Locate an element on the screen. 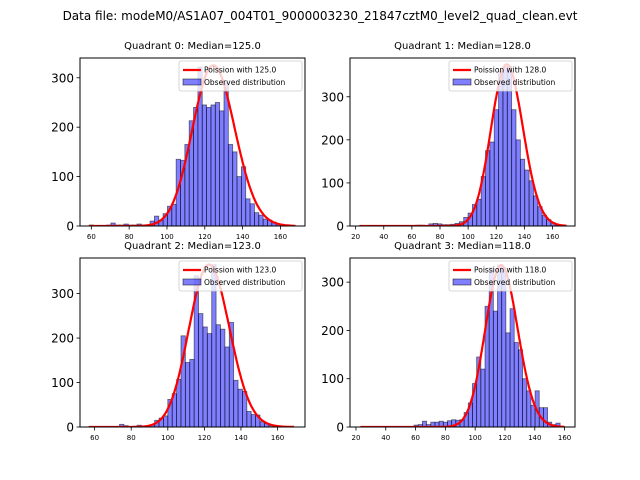  legend-label-poisson: Poission with 128.0 is located at coordinates (510, 70).